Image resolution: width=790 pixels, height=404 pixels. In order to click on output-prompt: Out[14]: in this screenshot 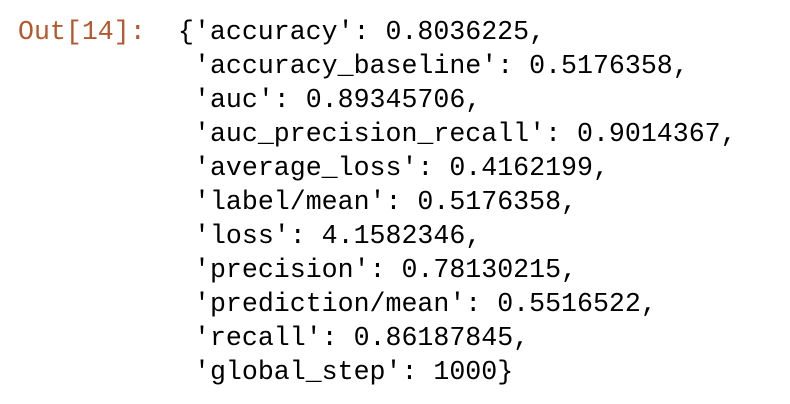, I will do `click(82, 32)`.